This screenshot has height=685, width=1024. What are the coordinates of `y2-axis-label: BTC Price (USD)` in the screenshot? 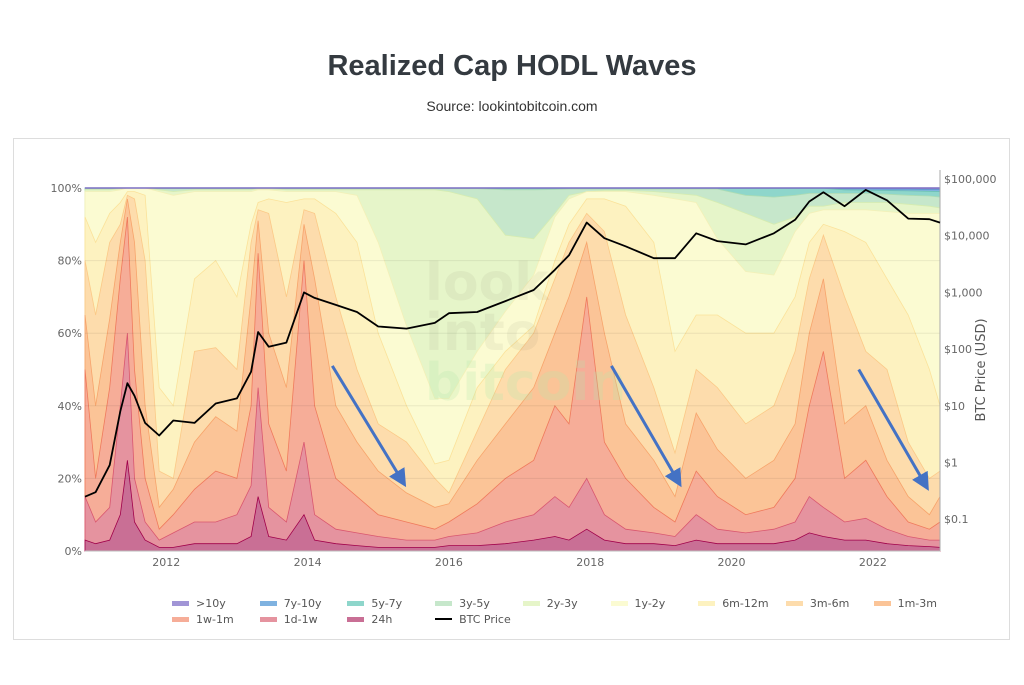 It's located at (981, 369).